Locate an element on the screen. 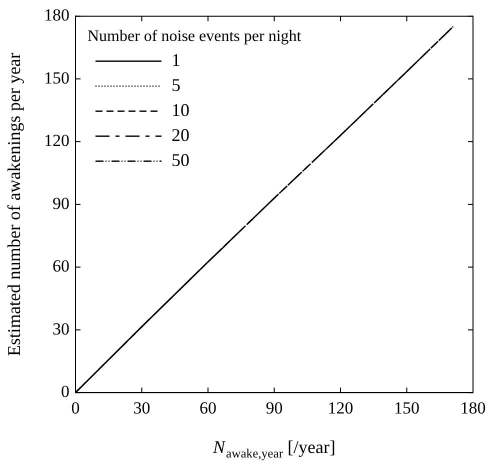 Image resolution: width=495 pixels, height=465 pixels. y-tick-label: 120 is located at coordinates (57, 140).